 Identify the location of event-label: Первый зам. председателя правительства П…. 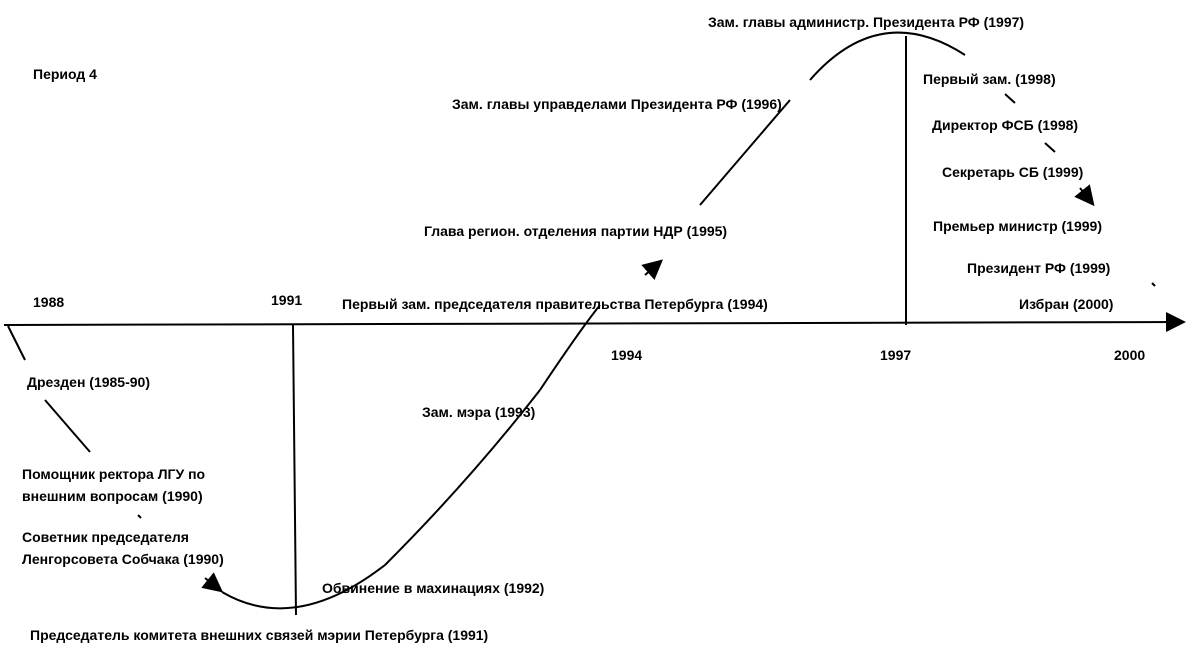
(555, 304).